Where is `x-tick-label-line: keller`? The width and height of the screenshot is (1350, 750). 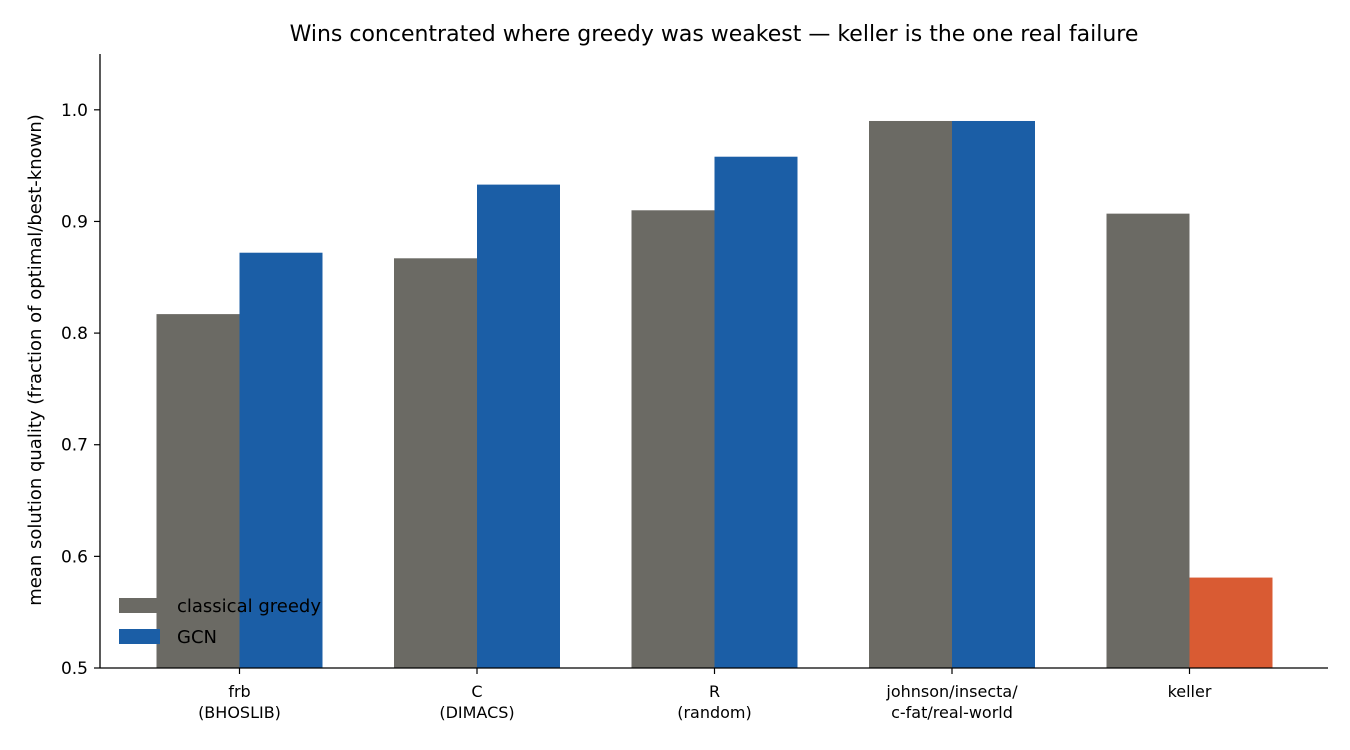 x-tick-label-line: keller is located at coordinates (1190, 691).